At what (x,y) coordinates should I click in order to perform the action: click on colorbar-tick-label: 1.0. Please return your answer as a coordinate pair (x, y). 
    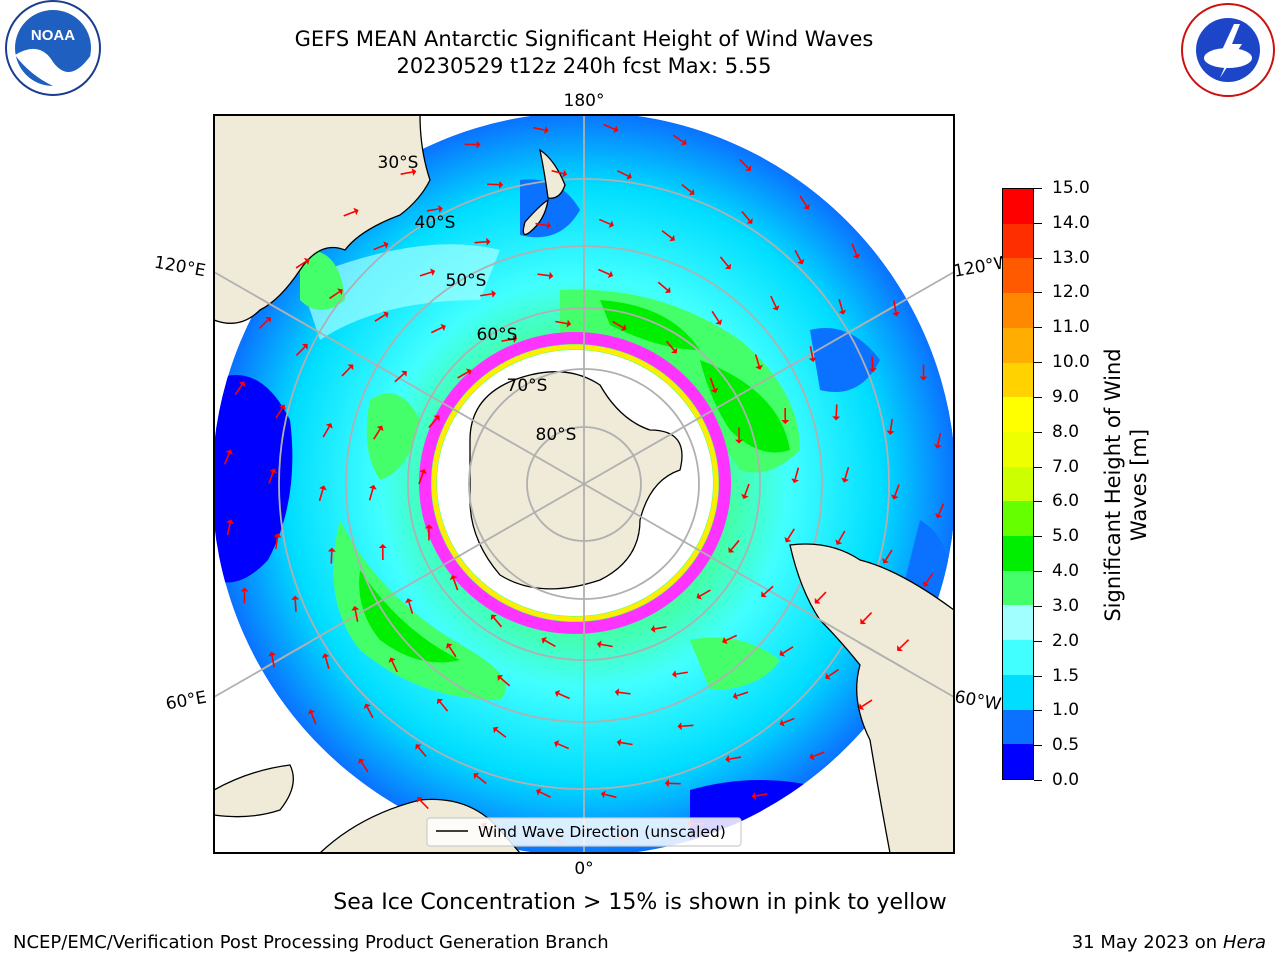
    Looking at the image, I should click on (1066, 710).